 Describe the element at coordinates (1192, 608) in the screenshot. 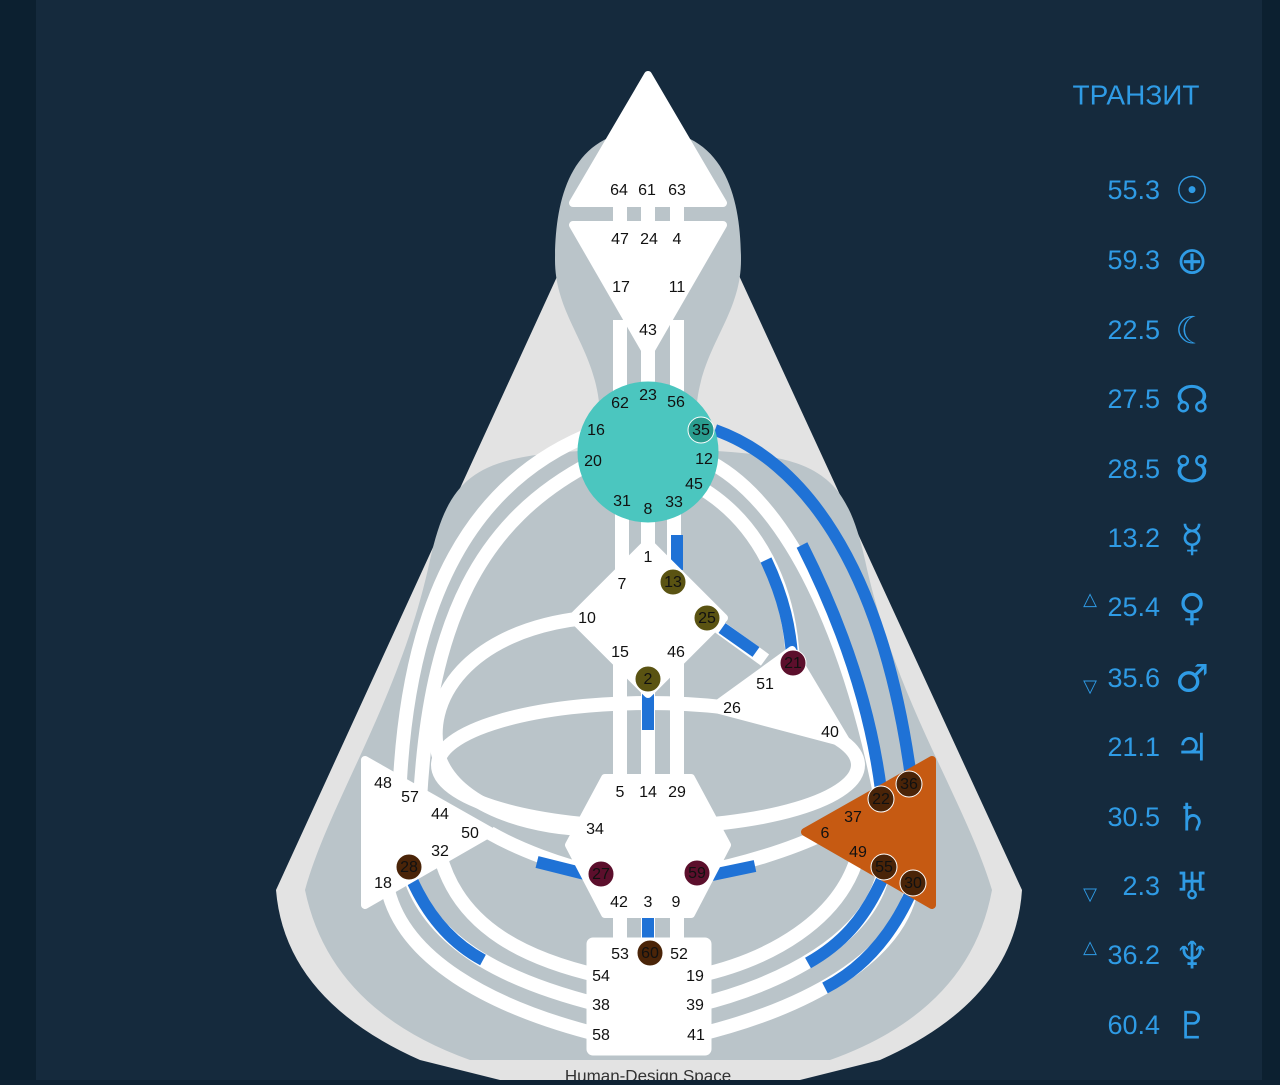

I see `planet-symbol: ♀` at that location.